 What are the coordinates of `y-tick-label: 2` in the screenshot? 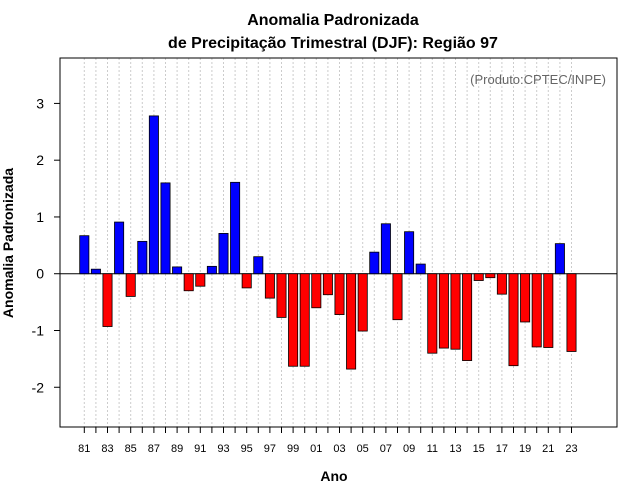 It's located at (40, 160).